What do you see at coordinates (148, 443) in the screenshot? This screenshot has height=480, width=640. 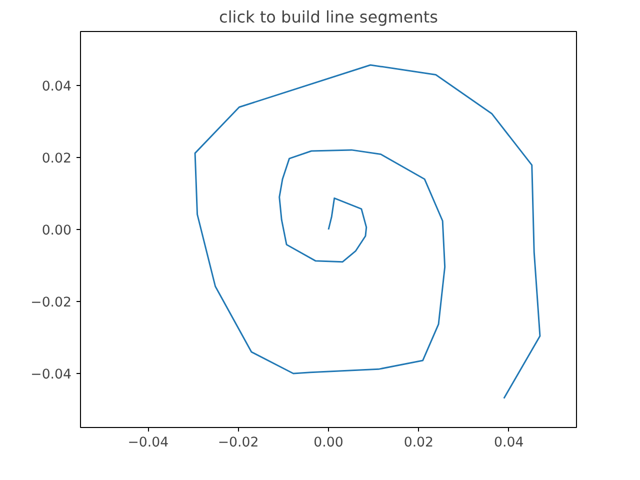 I see `x-tick-label: −0.04` at bounding box center [148, 443].